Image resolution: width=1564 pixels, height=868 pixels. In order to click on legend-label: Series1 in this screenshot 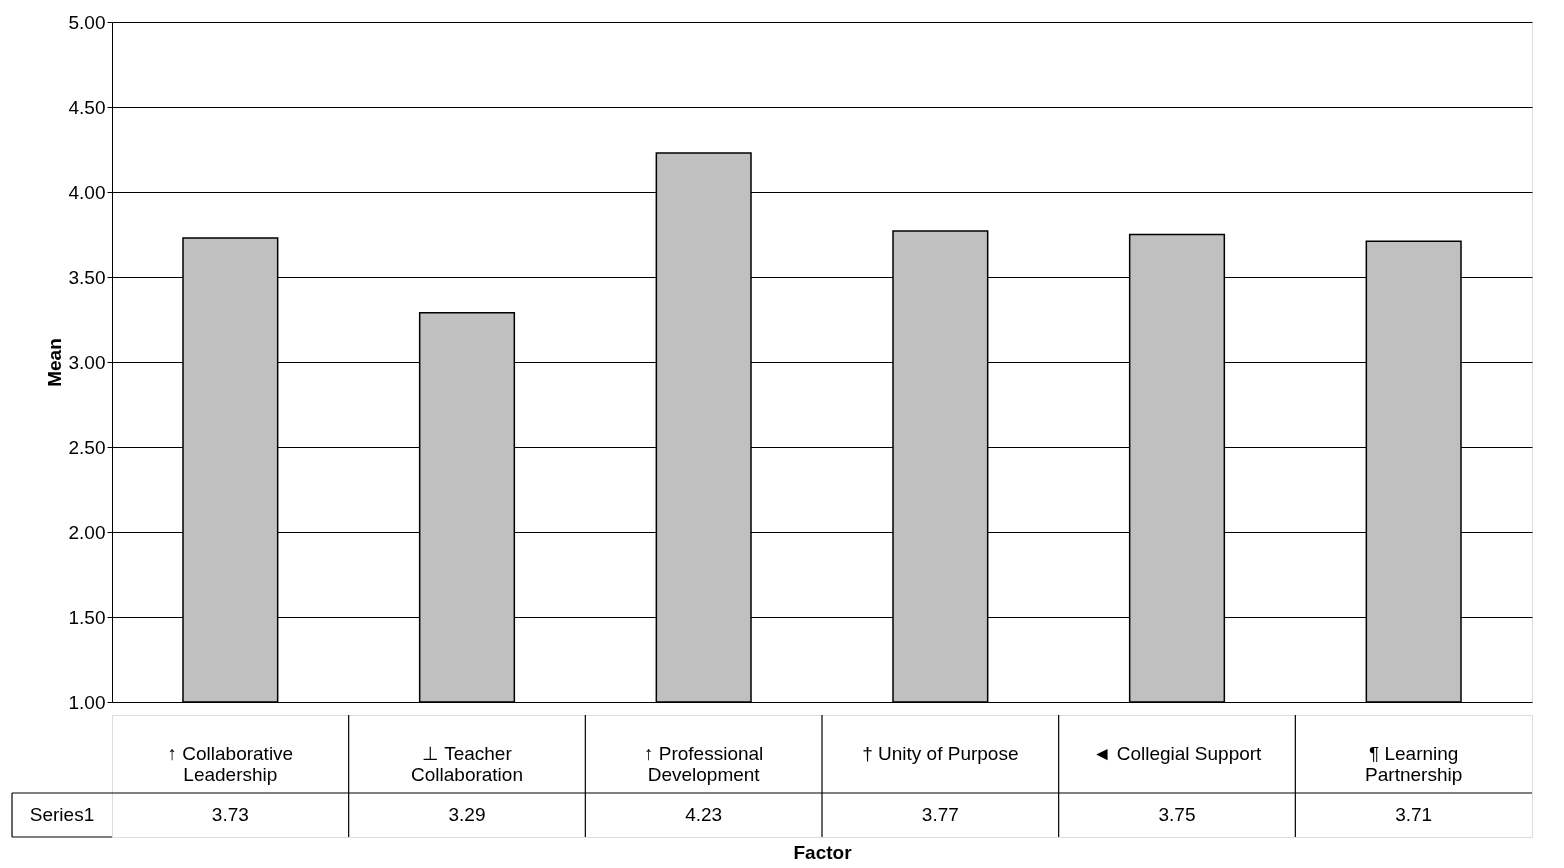, I will do `click(62, 814)`.